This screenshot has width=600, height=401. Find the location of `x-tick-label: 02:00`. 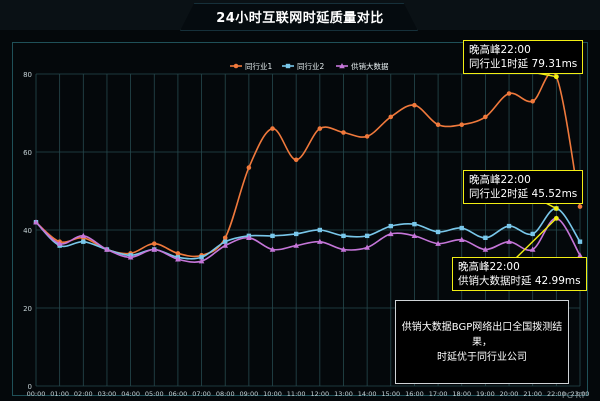

x-tick-label: 02:00 is located at coordinates (83, 394).